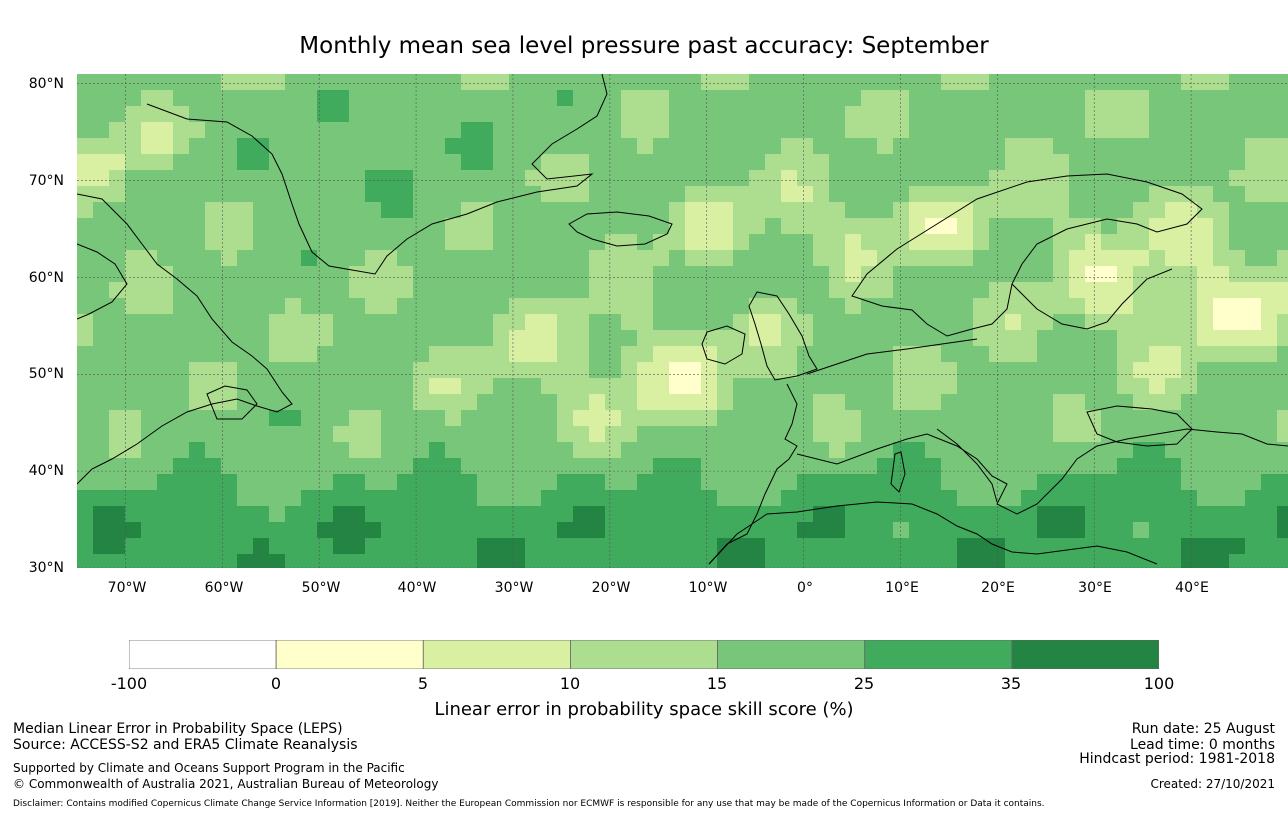  I want to click on lon-label-0: 0°, so click(805, 588).